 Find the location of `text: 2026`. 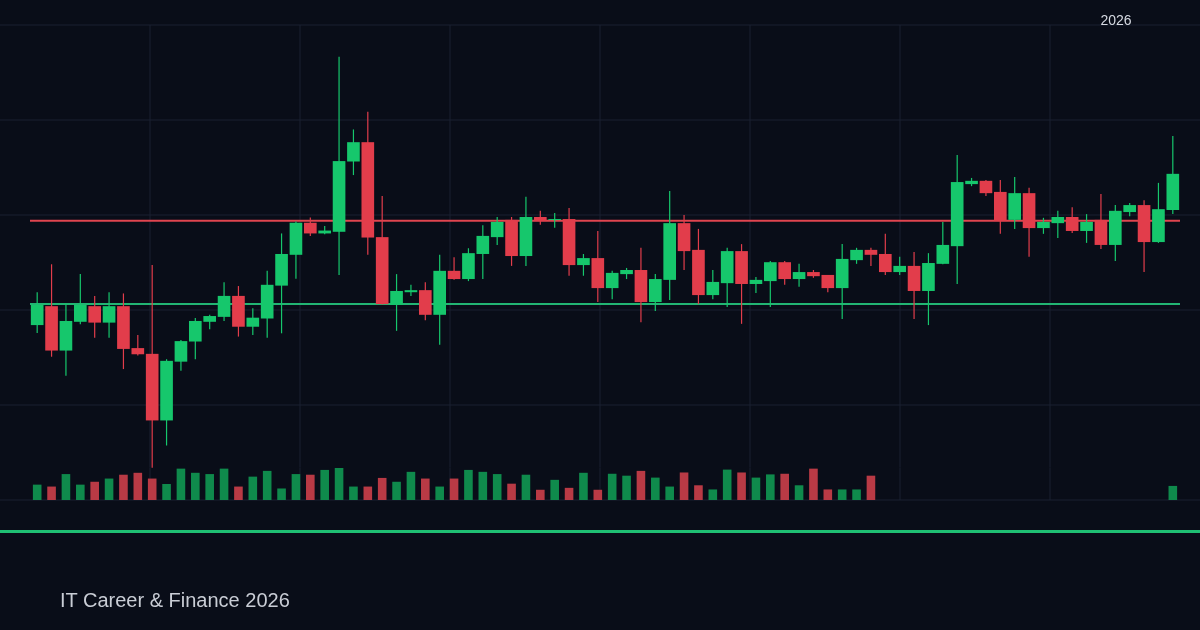

text: 2026 is located at coordinates (1116, 20).